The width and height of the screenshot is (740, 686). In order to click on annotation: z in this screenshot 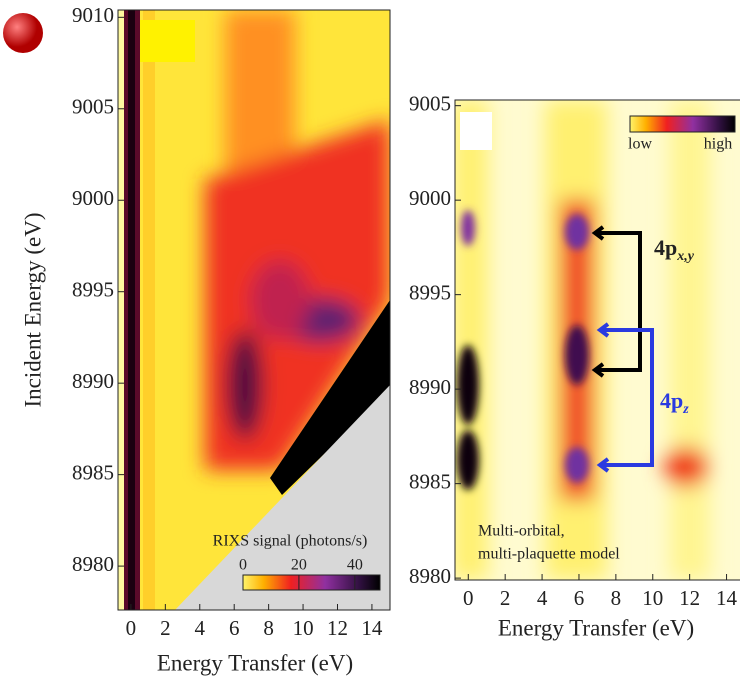, I will do `click(685, 409)`.